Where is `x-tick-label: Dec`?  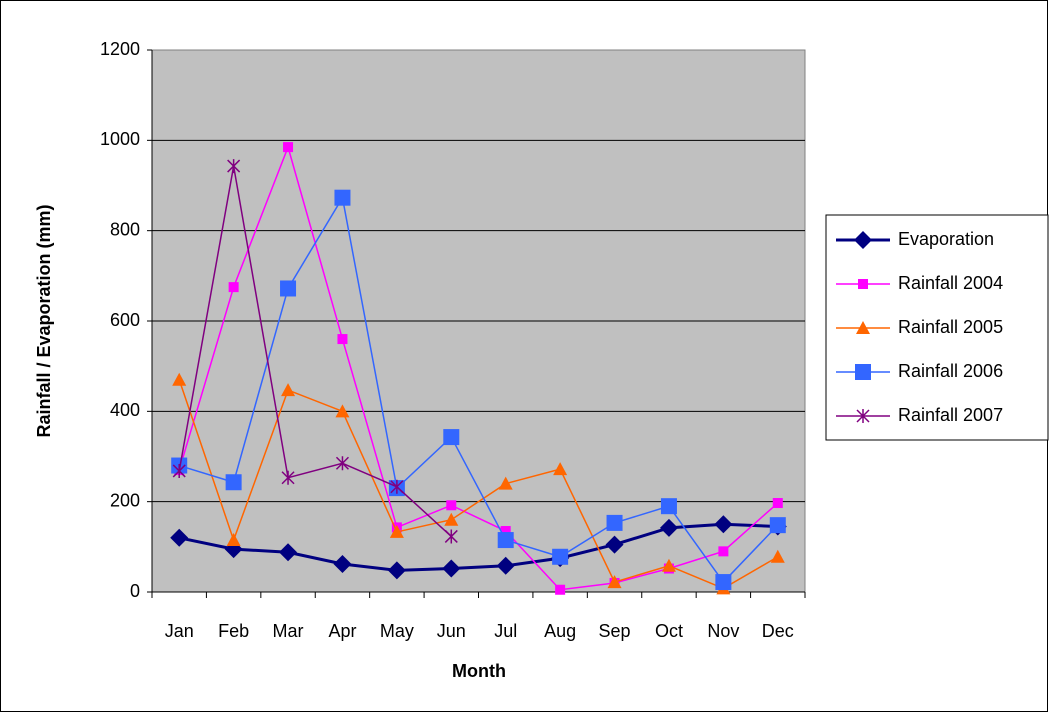
x-tick-label: Dec is located at coordinates (778, 631).